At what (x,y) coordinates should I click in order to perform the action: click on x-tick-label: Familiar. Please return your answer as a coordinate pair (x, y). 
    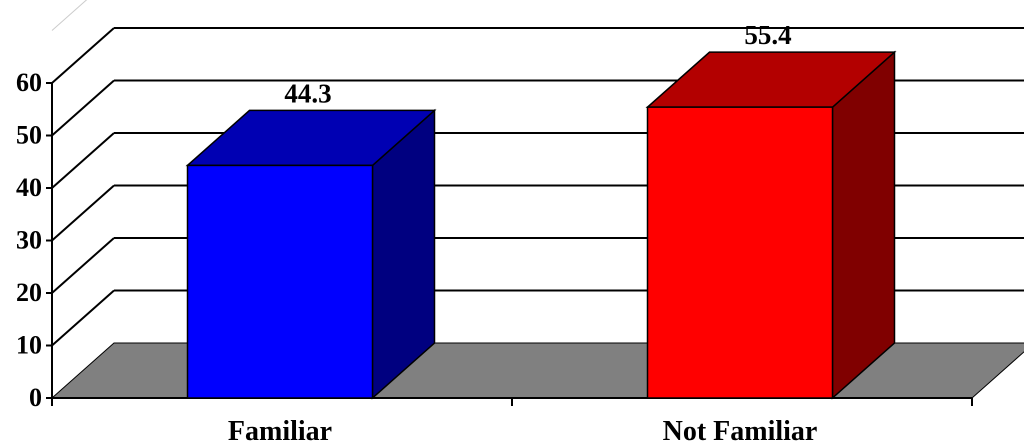
    Looking at the image, I should click on (280, 431).